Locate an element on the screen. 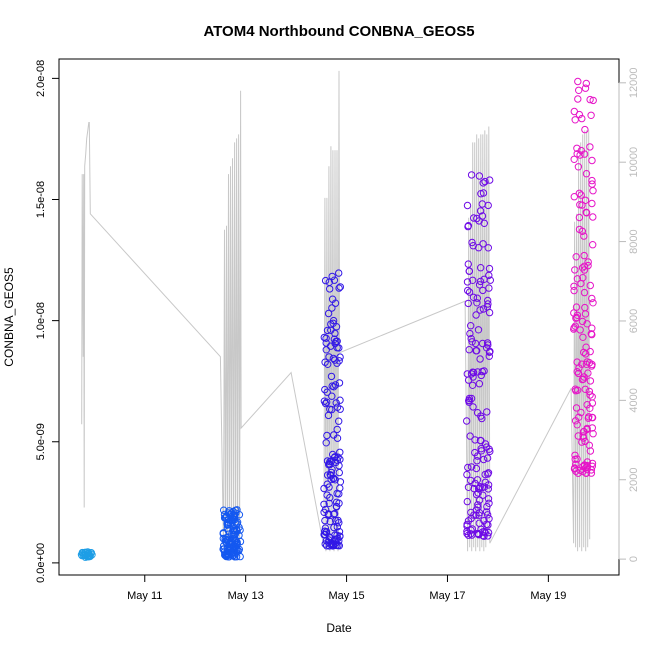  y-tick-label: 5.0e-09 is located at coordinates (41, 441).